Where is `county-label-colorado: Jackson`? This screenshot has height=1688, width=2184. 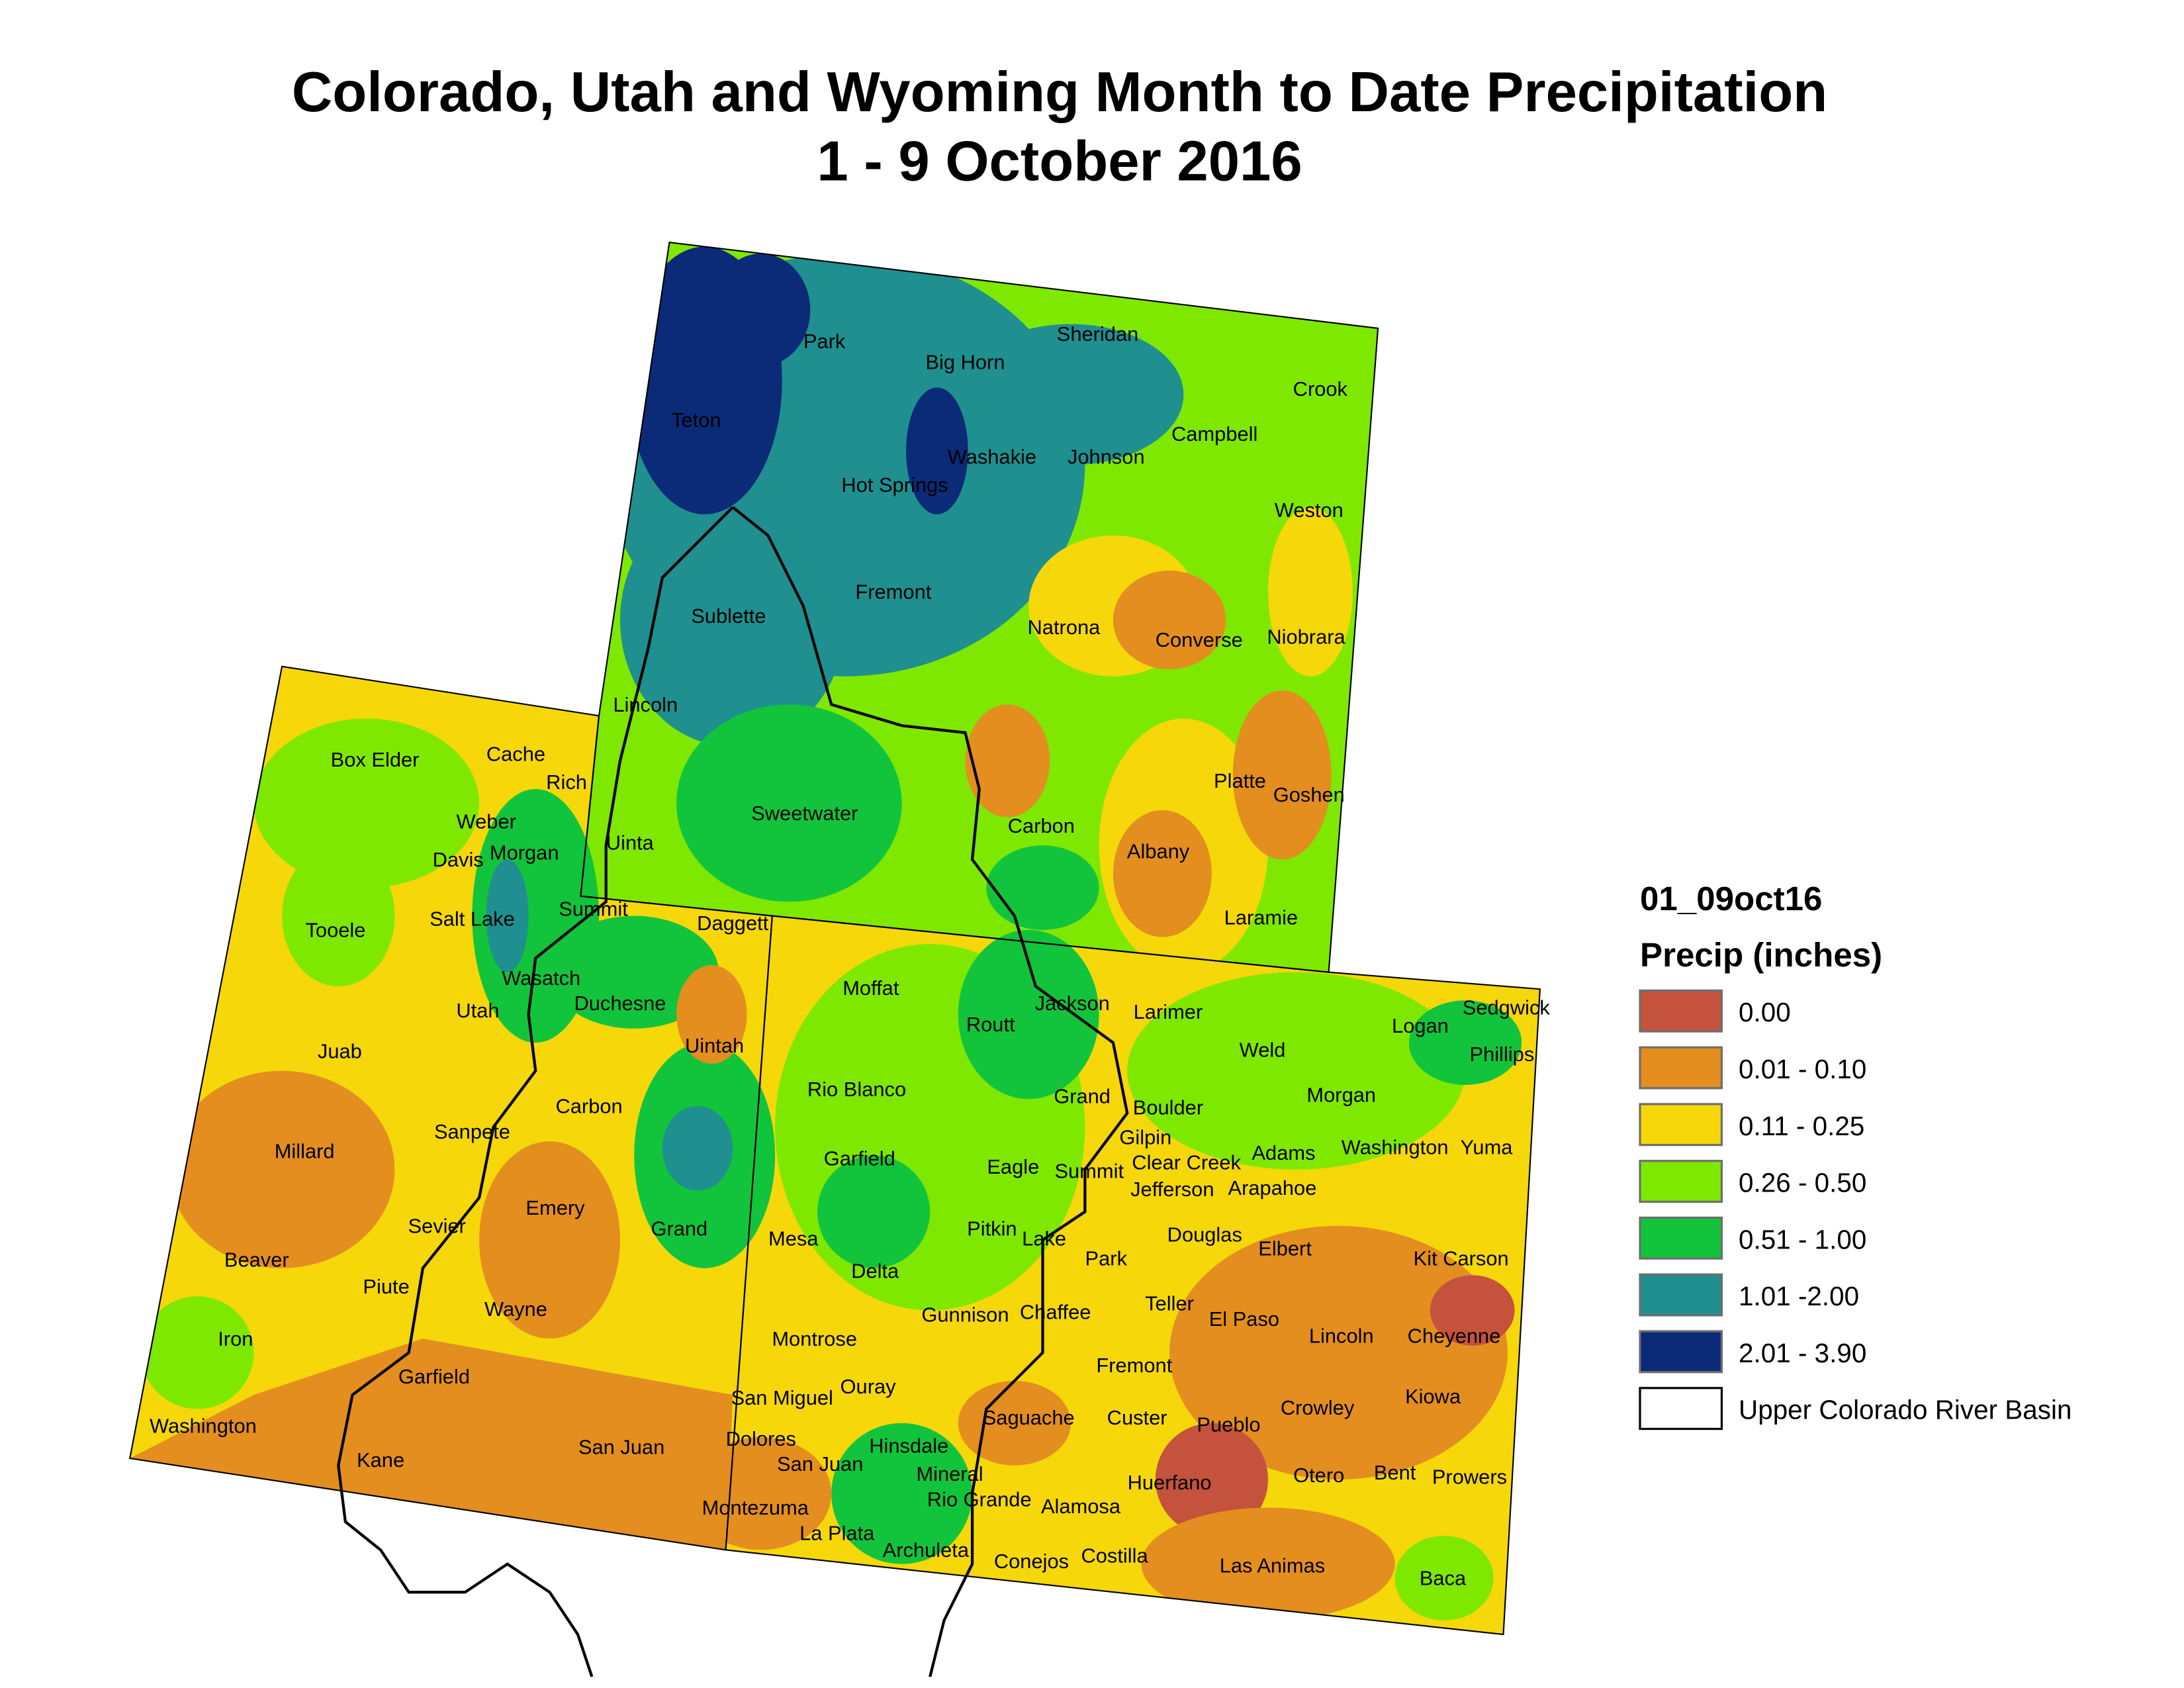
county-label-colorado: Jackson is located at coordinates (1072, 1003).